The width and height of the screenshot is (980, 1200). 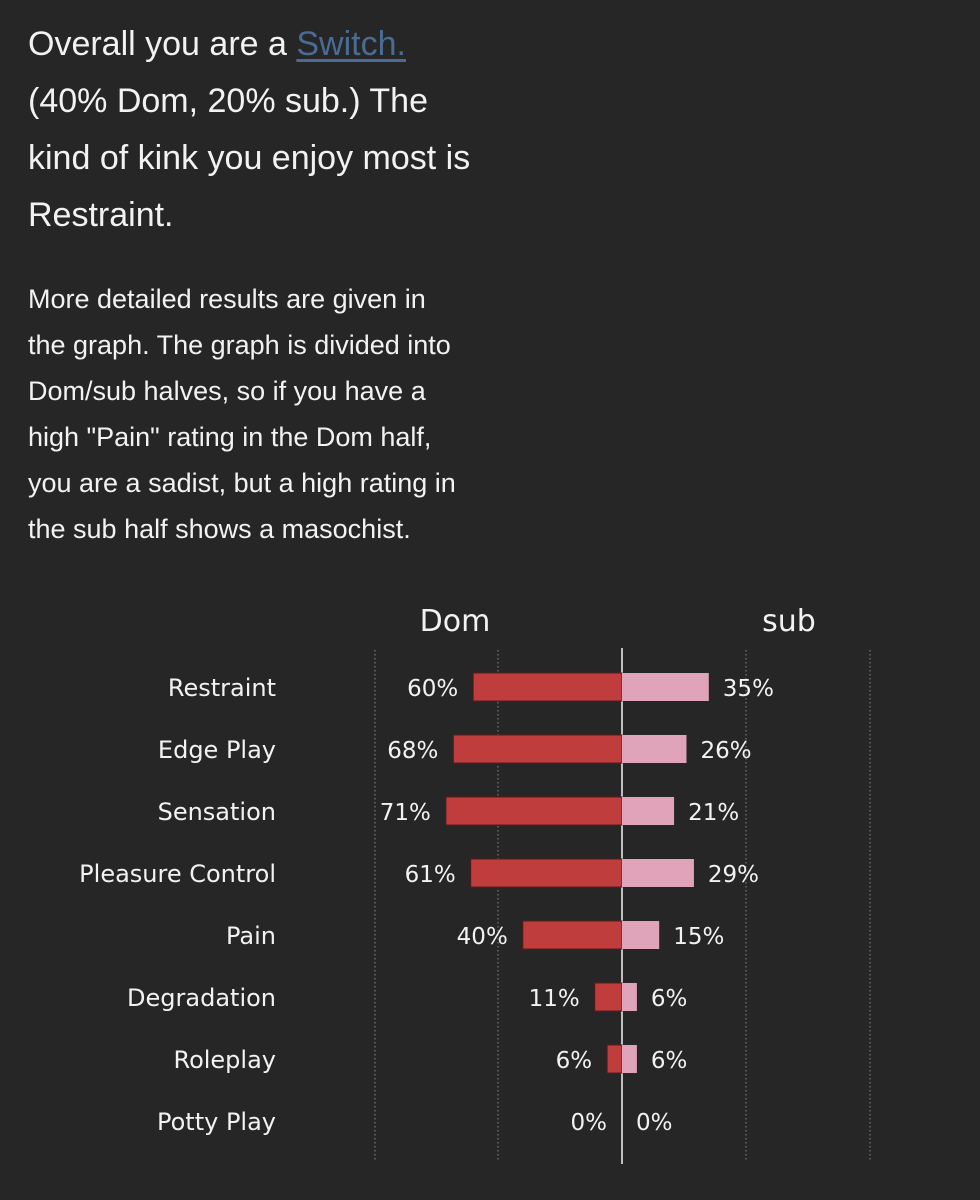 What do you see at coordinates (482, 937) in the screenshot?
I see `dom-value-label: 40%` at bounding box center [482, 937].